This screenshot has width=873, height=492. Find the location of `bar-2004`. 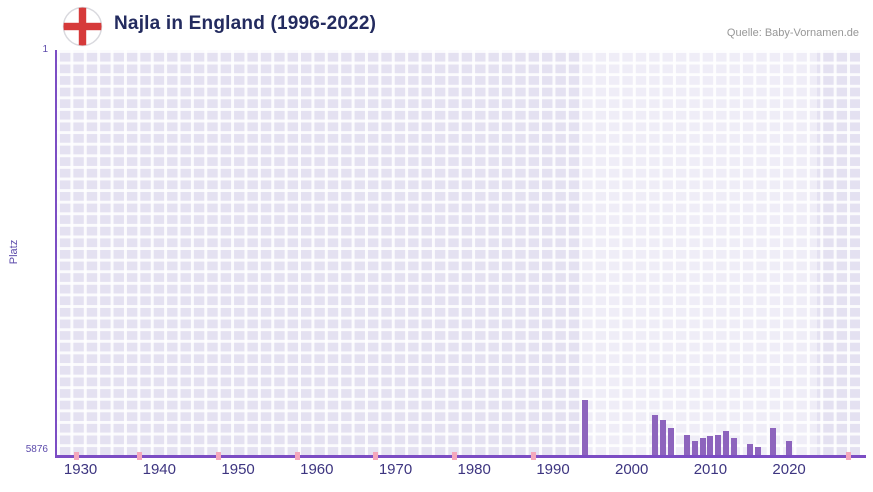

bar-2004 is located at coordinates (663, 437).